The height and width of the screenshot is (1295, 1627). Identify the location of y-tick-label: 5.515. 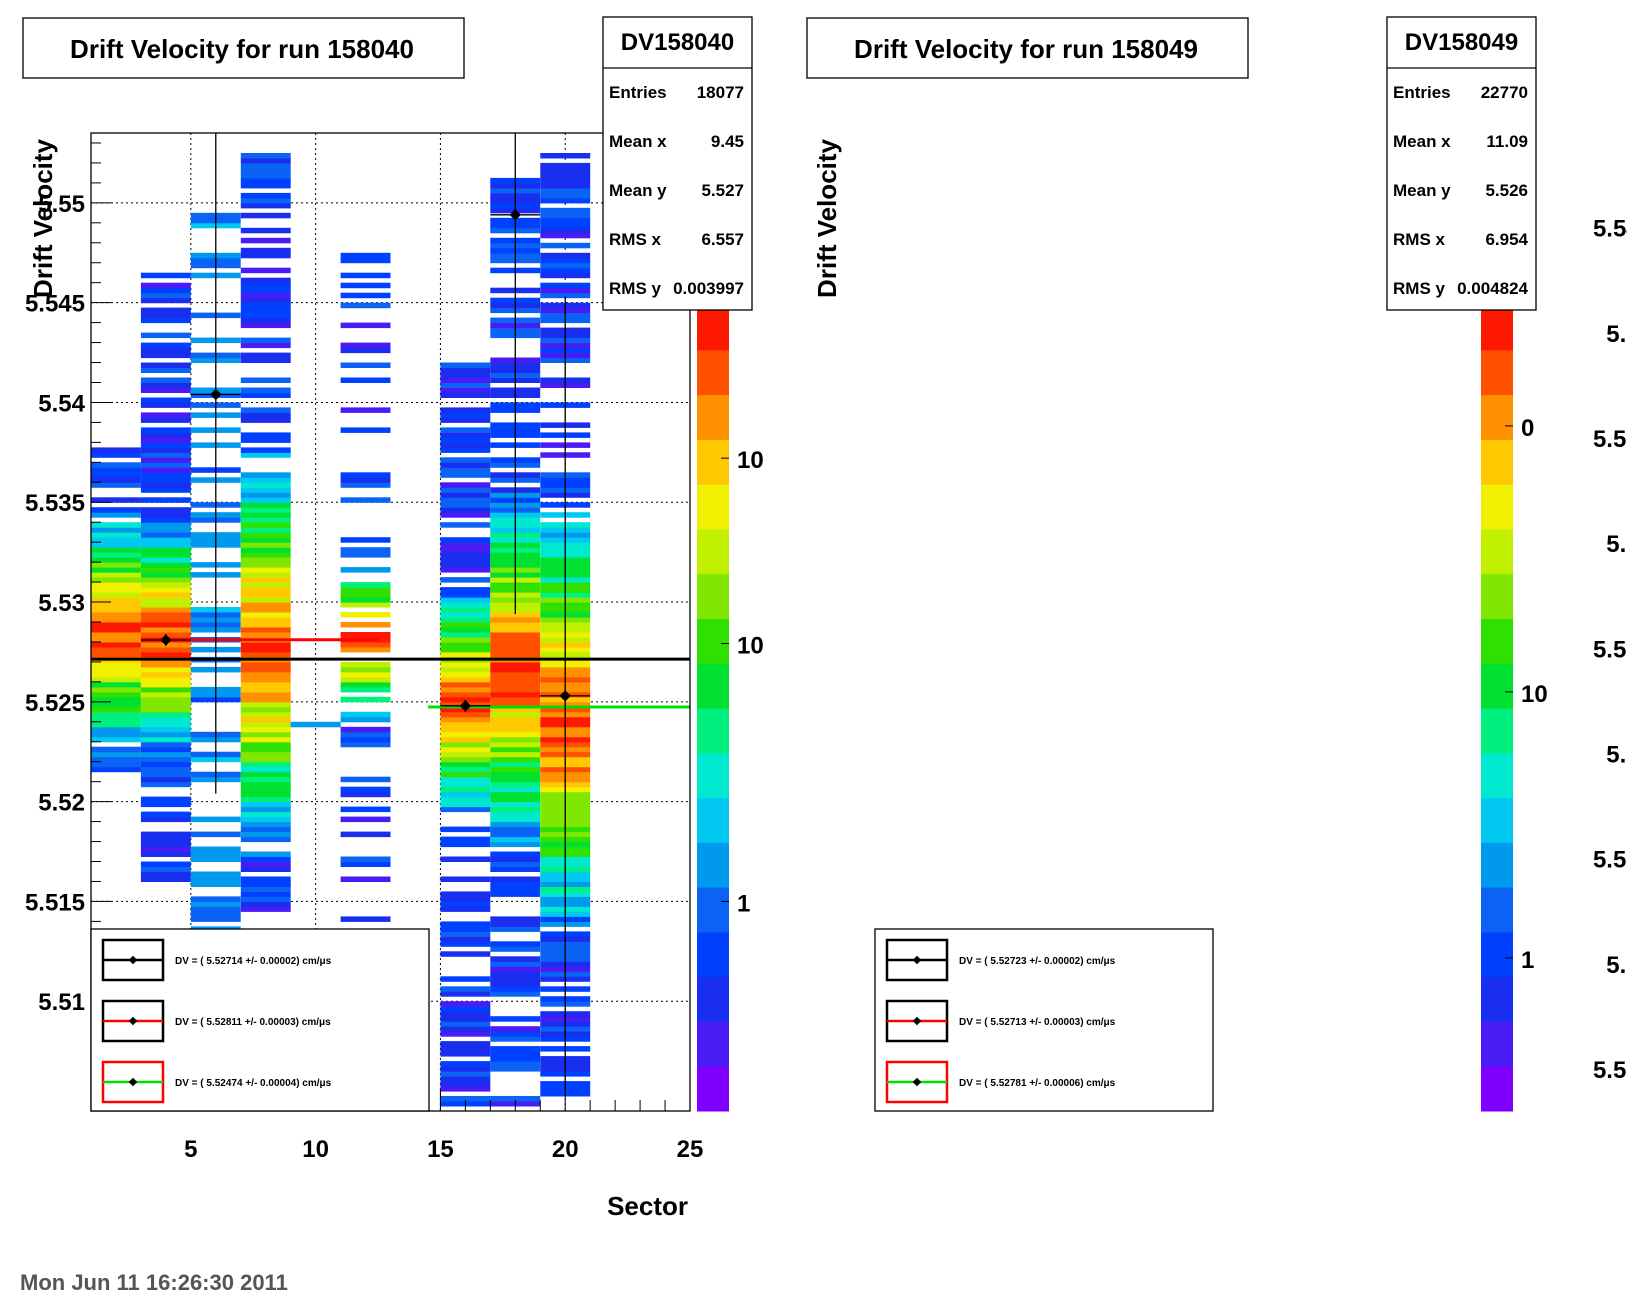
(1610, 860).